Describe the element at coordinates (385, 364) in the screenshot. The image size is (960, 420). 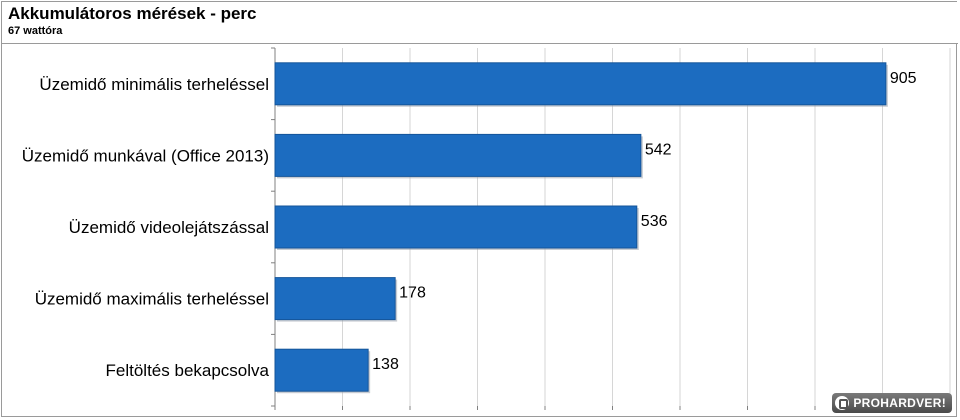
I see `value-label: 138` at that location.